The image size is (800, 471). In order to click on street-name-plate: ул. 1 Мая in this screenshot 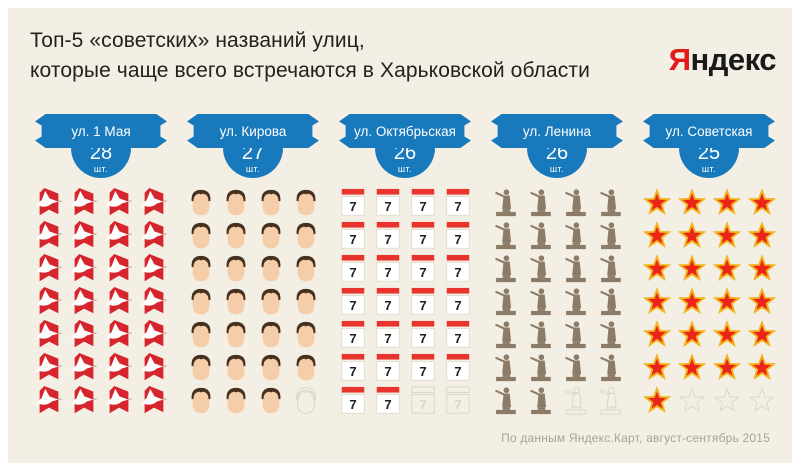, I will do `click(101, 131)`.